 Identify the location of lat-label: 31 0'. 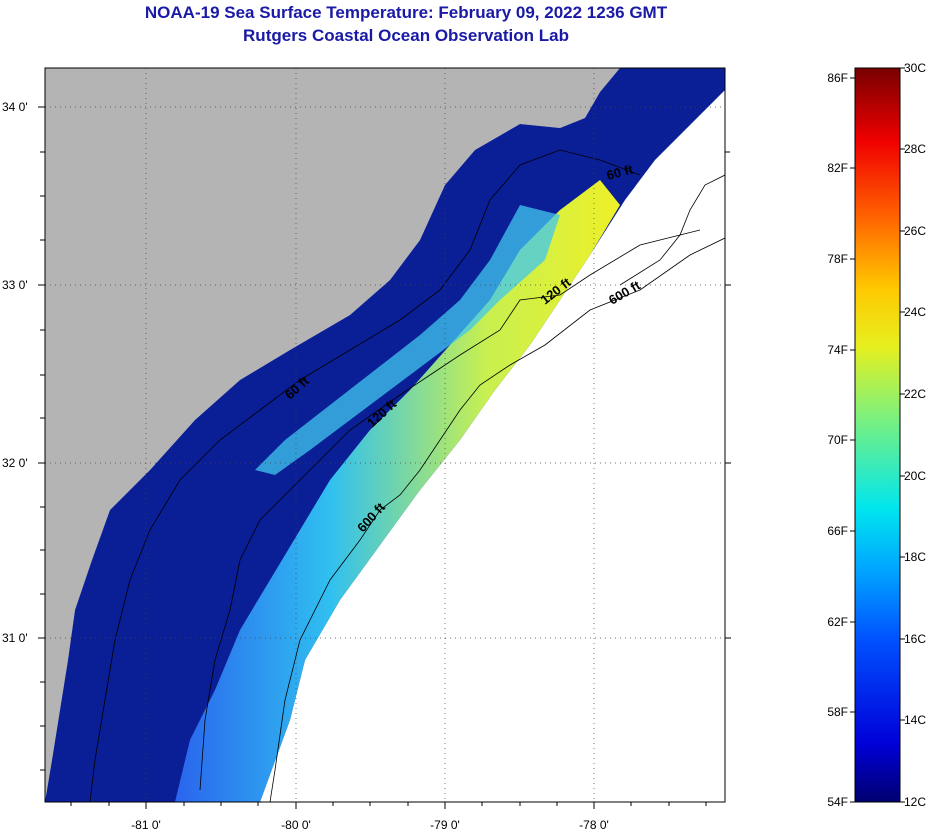
(15, 638).